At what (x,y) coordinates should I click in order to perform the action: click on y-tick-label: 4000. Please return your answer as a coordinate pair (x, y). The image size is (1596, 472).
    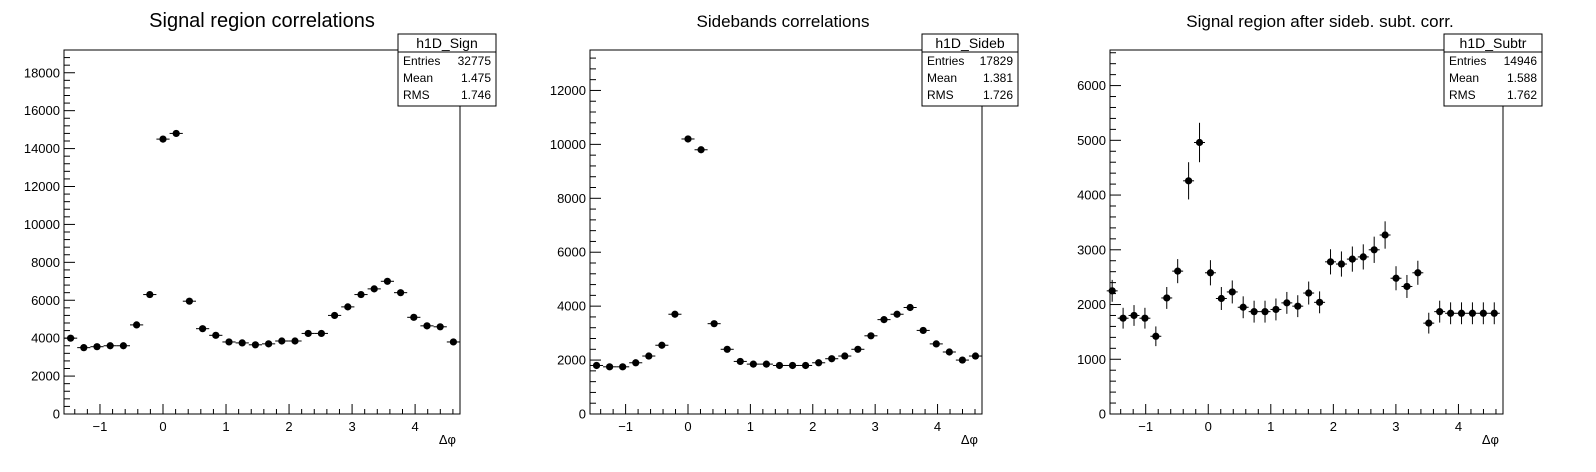
    Looking at the image, I should click on (1091, 195).